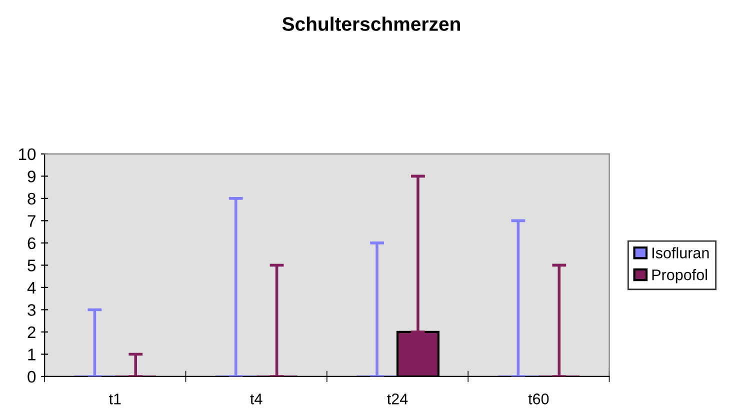 This screenshot has height=416, width=743. What do you see at coordinates (32, 310) in the screenshot?
I see `y-tick-label: 3` at bounding box center [32, 310].